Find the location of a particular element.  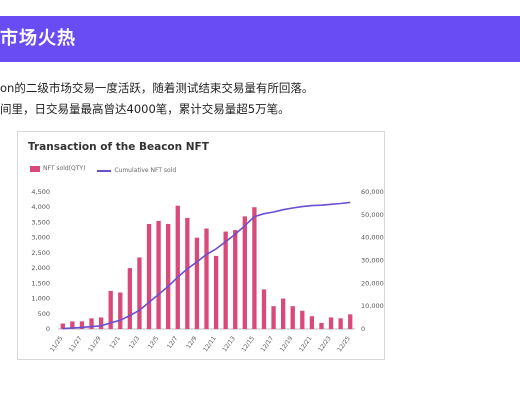

x-tick-label: 12/9 is located at coordinates (192, 342).